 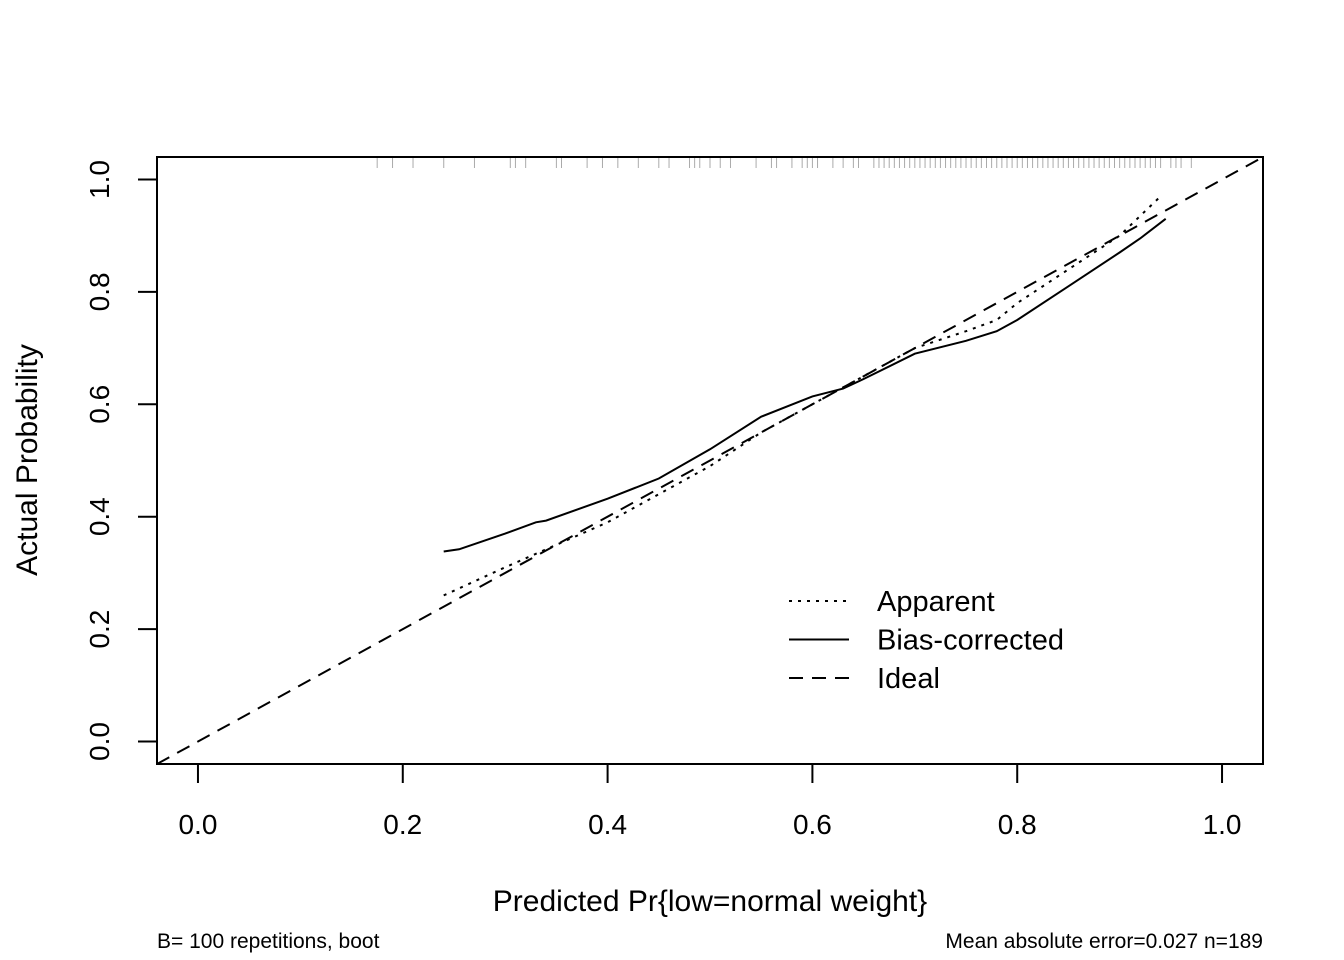 What do you see at coordinates (402, 824) in the screenshot?
I see `x-tick-label-1: 0.2` at bounding box center [402, 824].